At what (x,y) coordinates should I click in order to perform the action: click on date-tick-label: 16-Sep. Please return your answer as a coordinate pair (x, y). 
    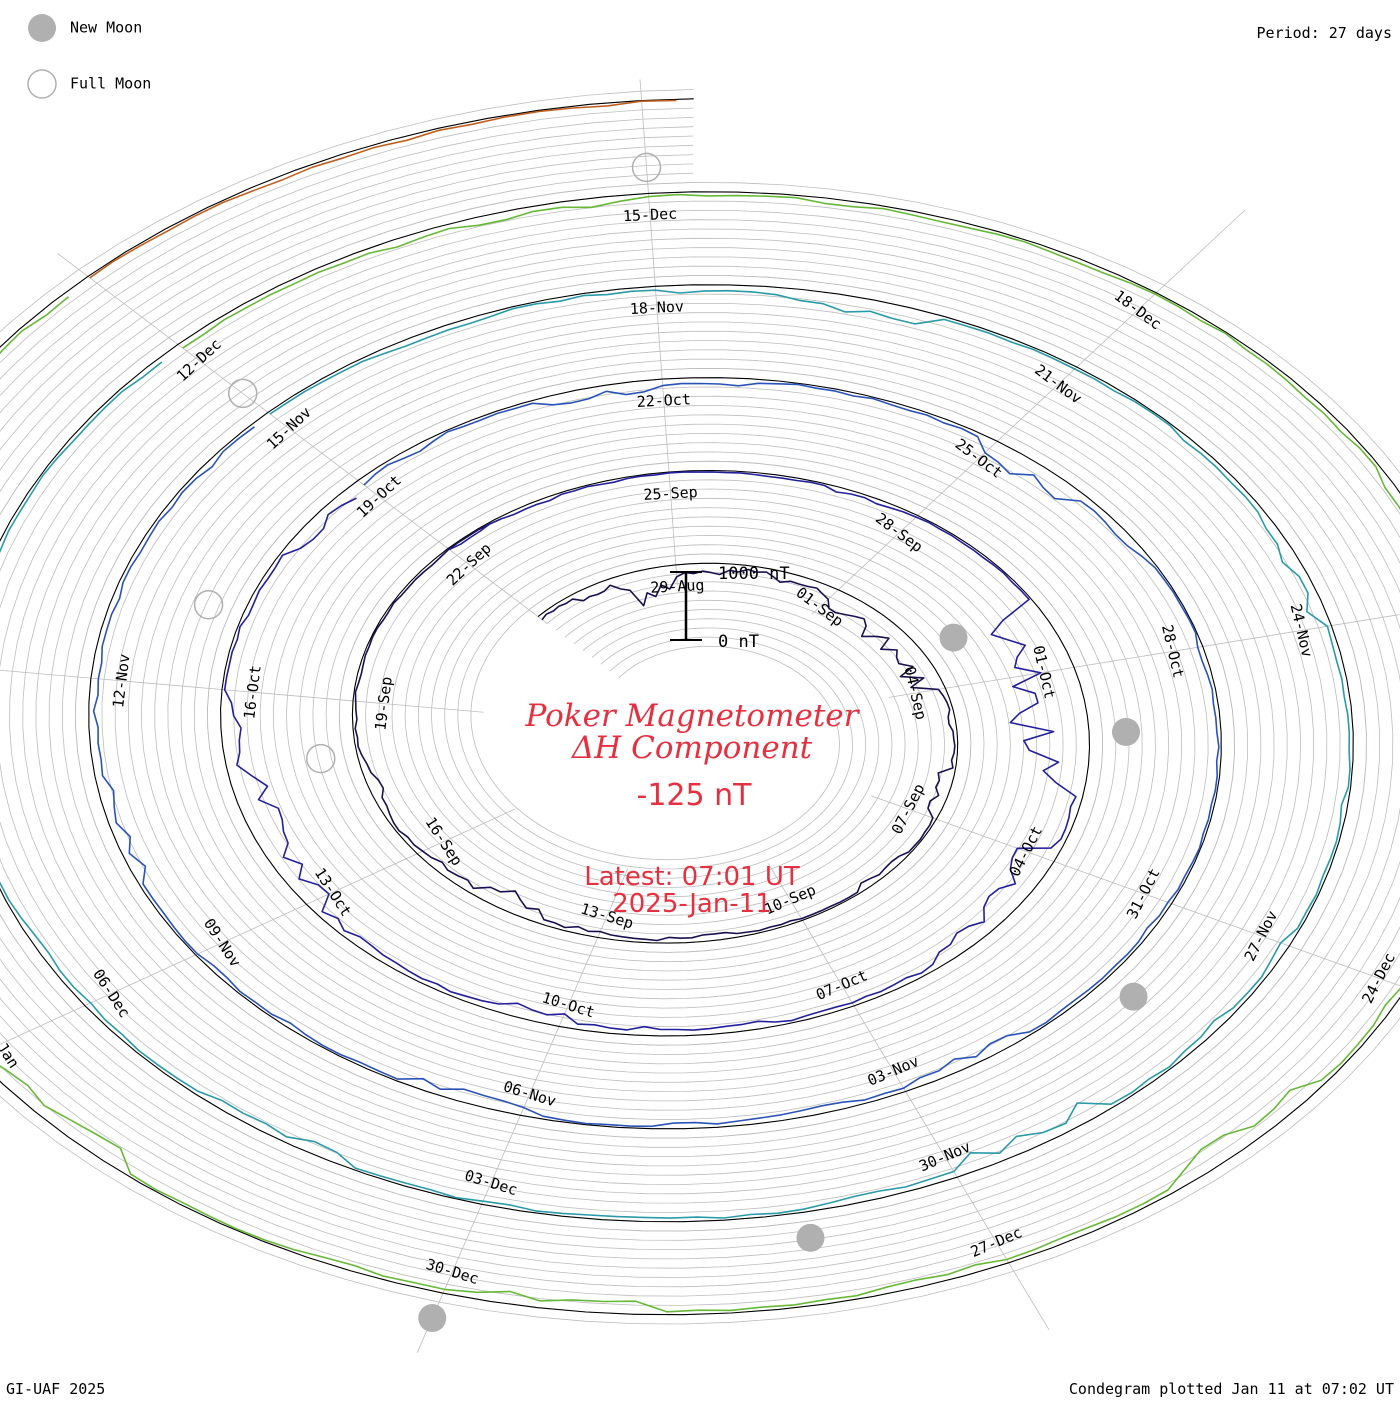
    Looking at the image, I should click on (444, 841).